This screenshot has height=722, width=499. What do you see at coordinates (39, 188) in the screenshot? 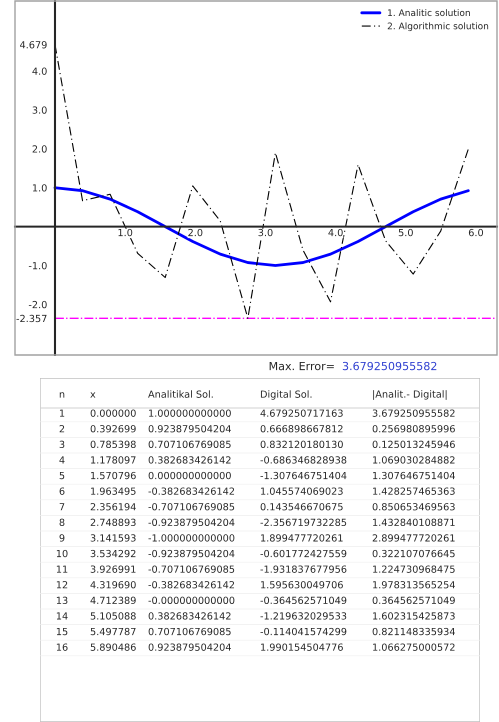
I see `y-tick-label: 1.0` at bounding box center [39, 188].